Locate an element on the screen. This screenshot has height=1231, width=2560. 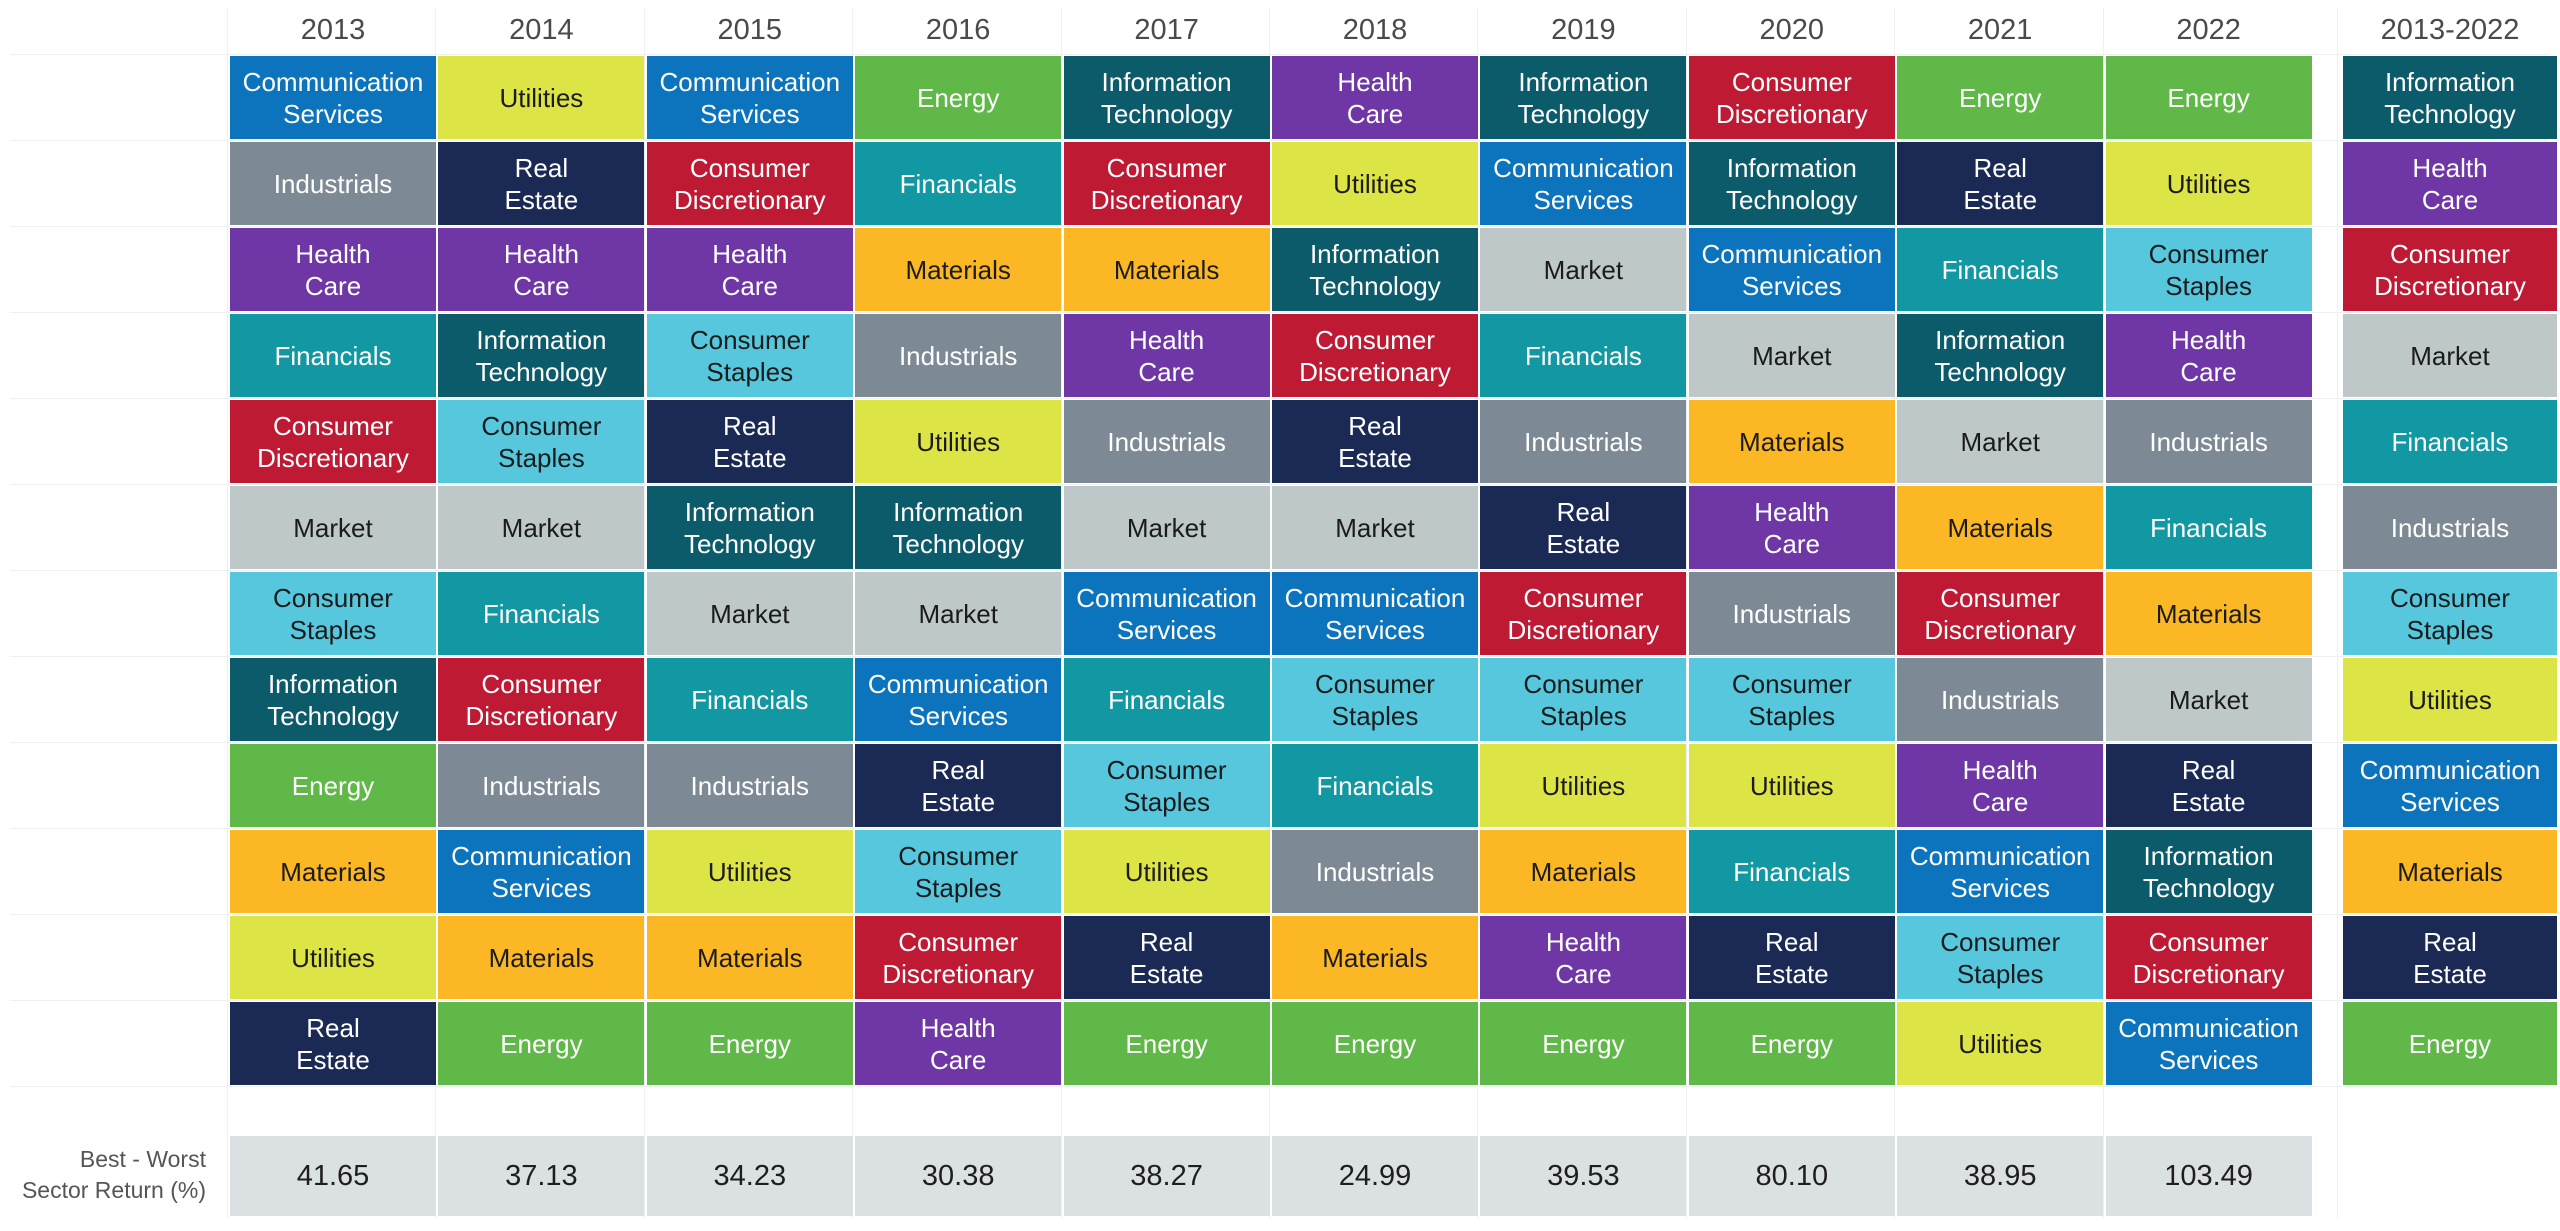
column-header-2018: 2018 is located at coordinates (1375, 30).